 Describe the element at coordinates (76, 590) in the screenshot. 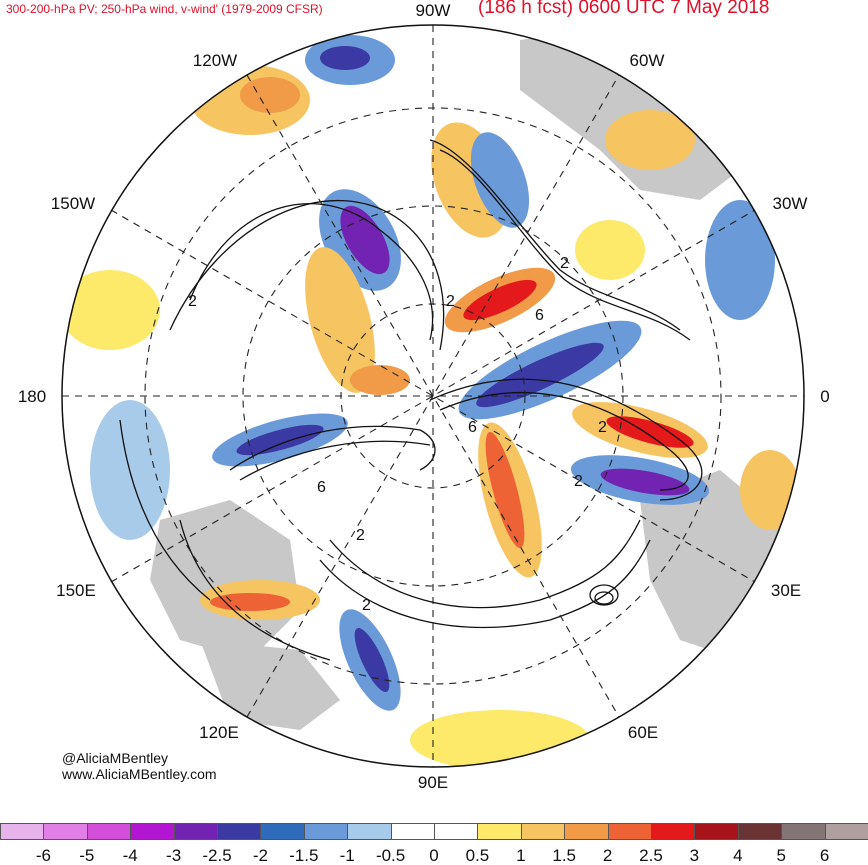

I see `lon-label-150e: 150E` at that location.